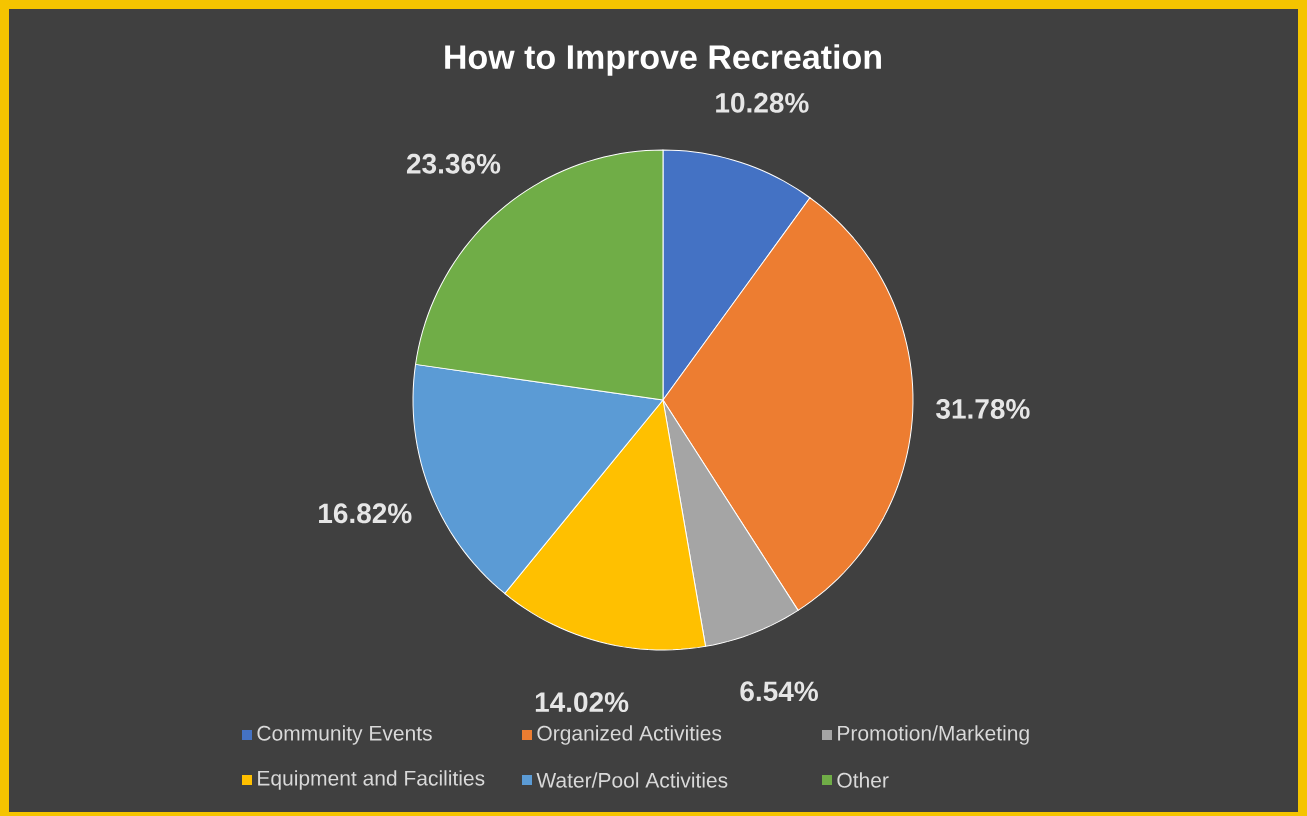 This screenshot has height=816, width=1307. I want to click on data-label: 6.54%, so click(779, 691).